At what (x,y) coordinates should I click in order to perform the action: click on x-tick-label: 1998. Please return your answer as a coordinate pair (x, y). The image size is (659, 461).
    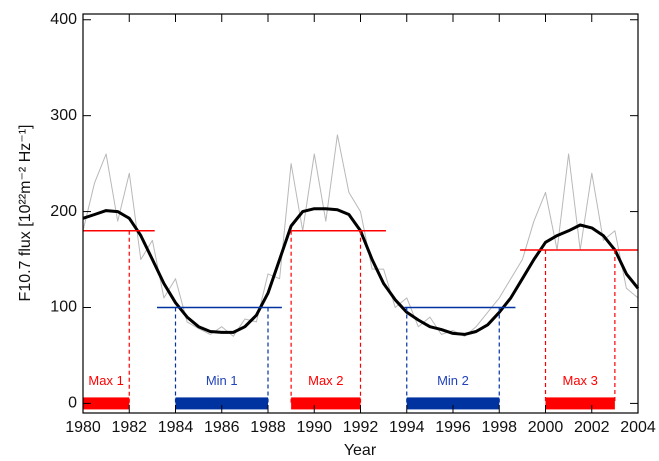
    Looking at the image, I should click on (499, 427).